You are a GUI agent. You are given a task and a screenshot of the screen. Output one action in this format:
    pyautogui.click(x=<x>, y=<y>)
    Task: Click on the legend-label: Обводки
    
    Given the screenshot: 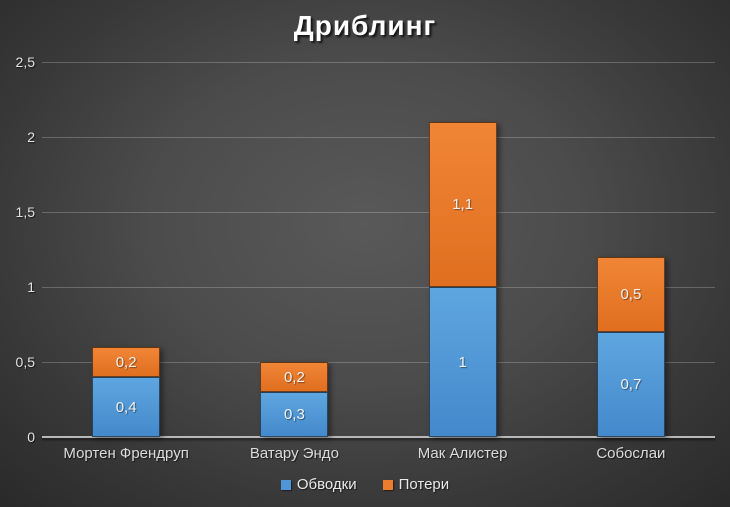 What is the action you would take?
    pyautogui.click(x=326, y=484)
    